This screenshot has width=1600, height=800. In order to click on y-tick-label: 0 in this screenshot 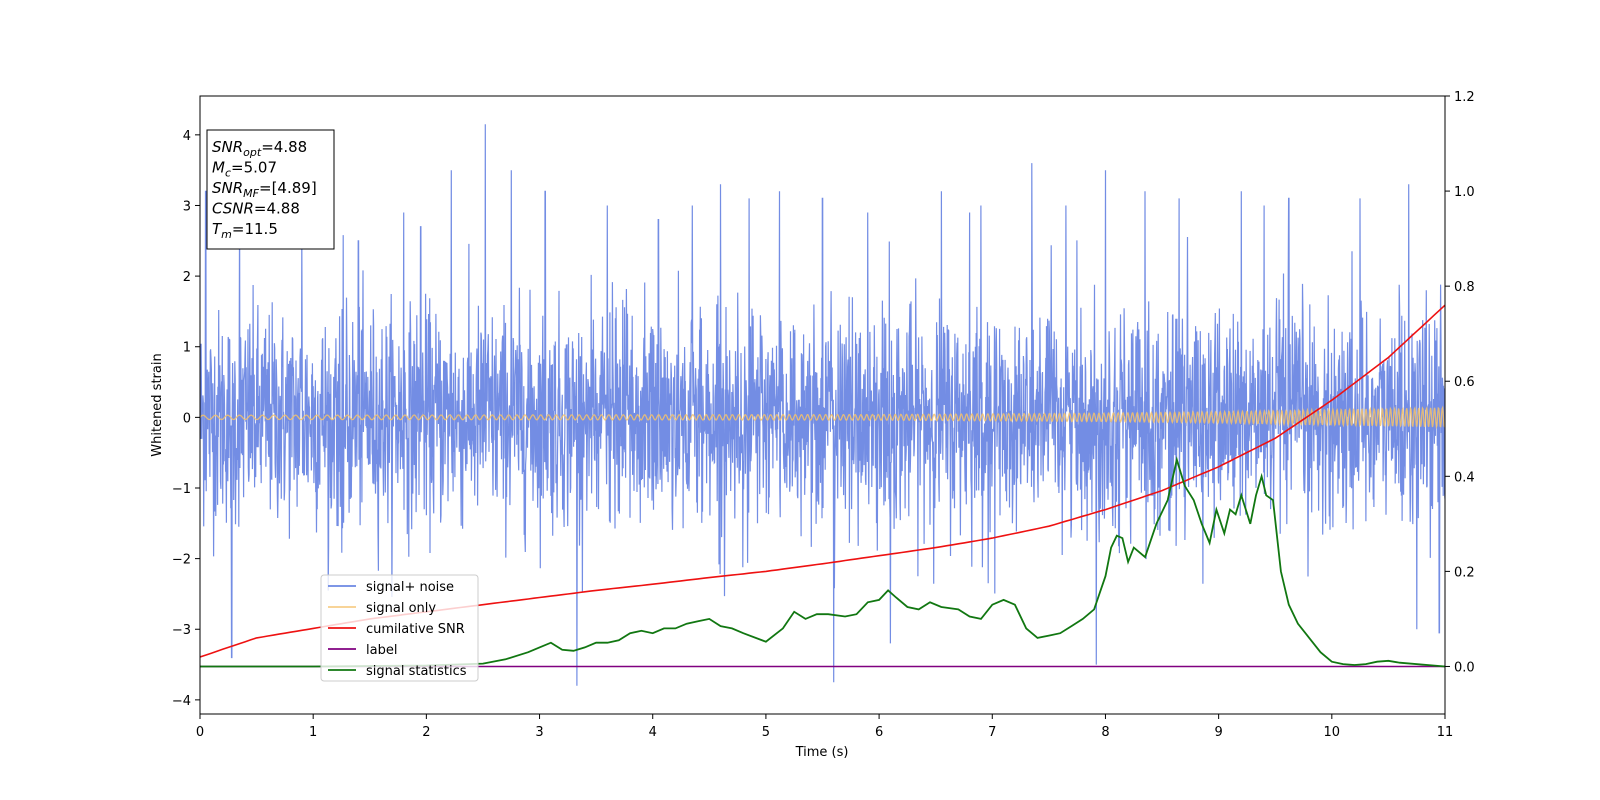, I will do `click(187, 418)`.